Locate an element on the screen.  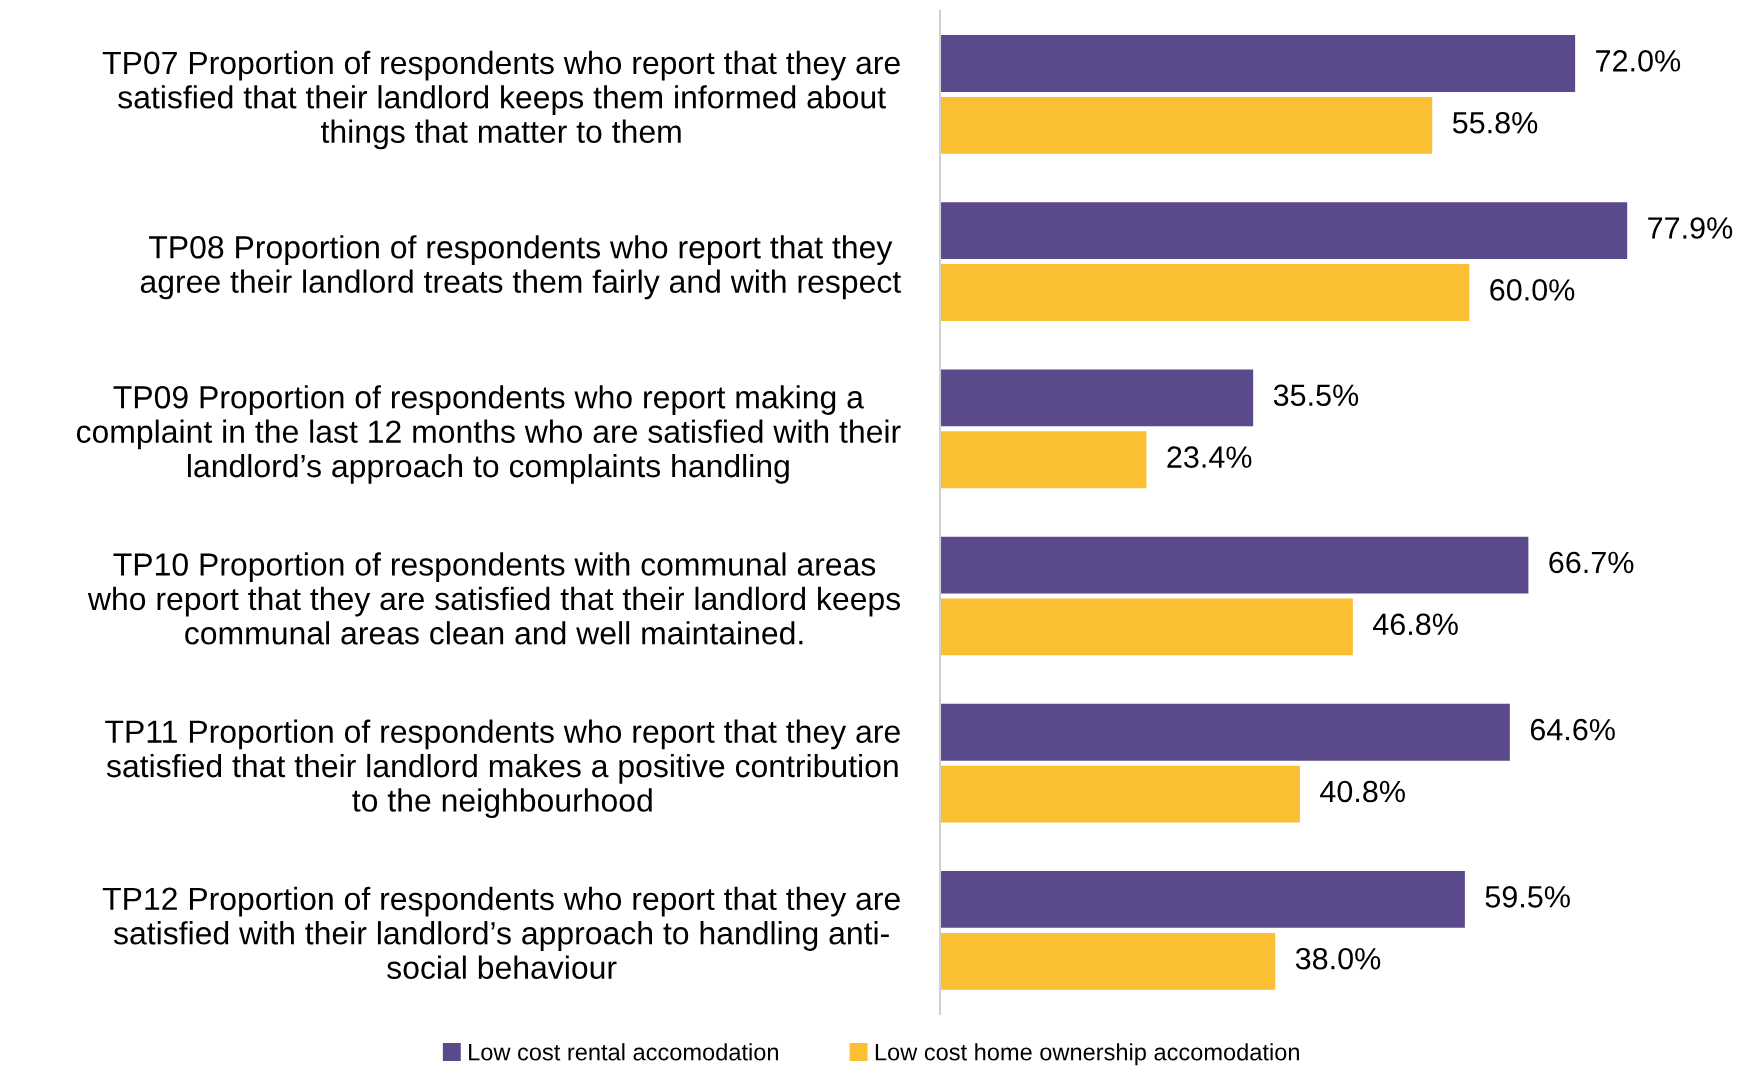
data-label: 77.9% is located at coordinates (1690, 228).